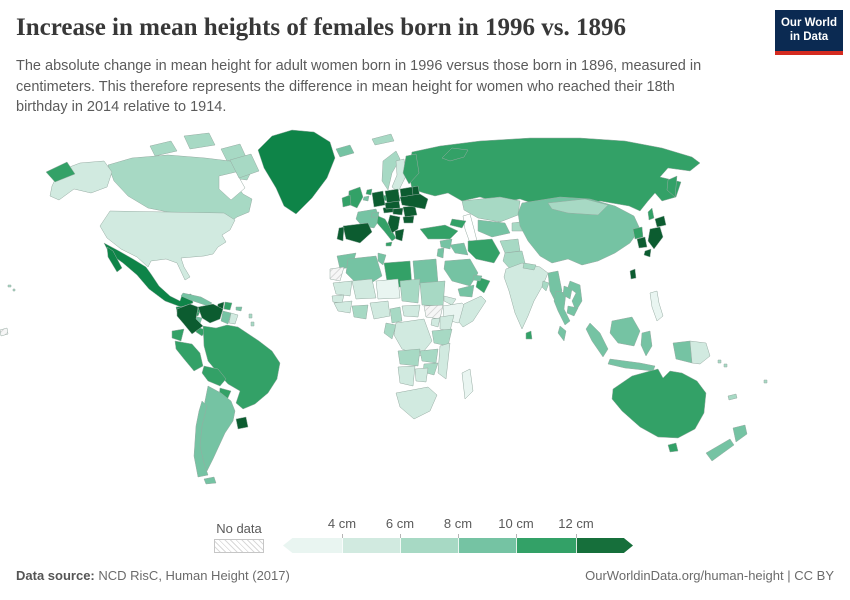 The width and height of the screenshot is (850, 600). What do you see at coordinates (364, 289) in the screenshot?
I see `mali-region` at bounding box center [364, 289].